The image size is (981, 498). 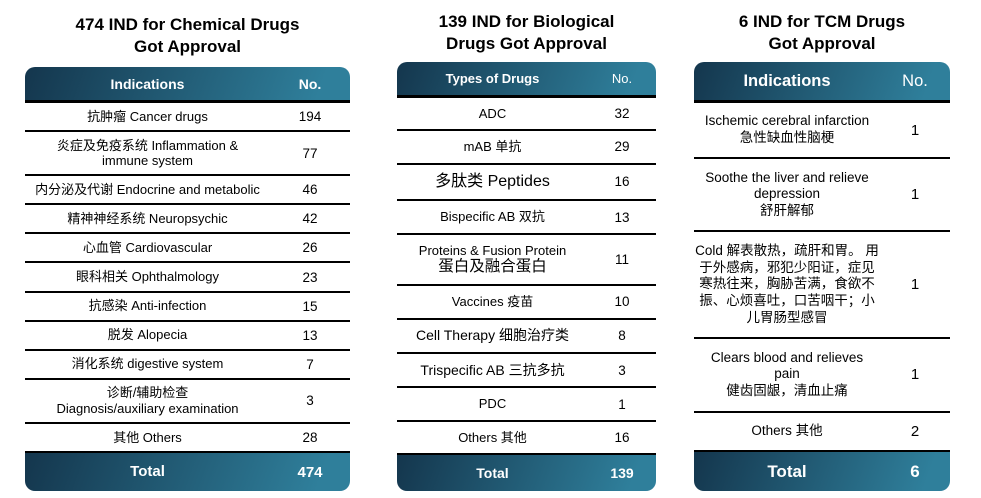 I want to click on row-label: 其他 Others, so click(x=147, y=437).